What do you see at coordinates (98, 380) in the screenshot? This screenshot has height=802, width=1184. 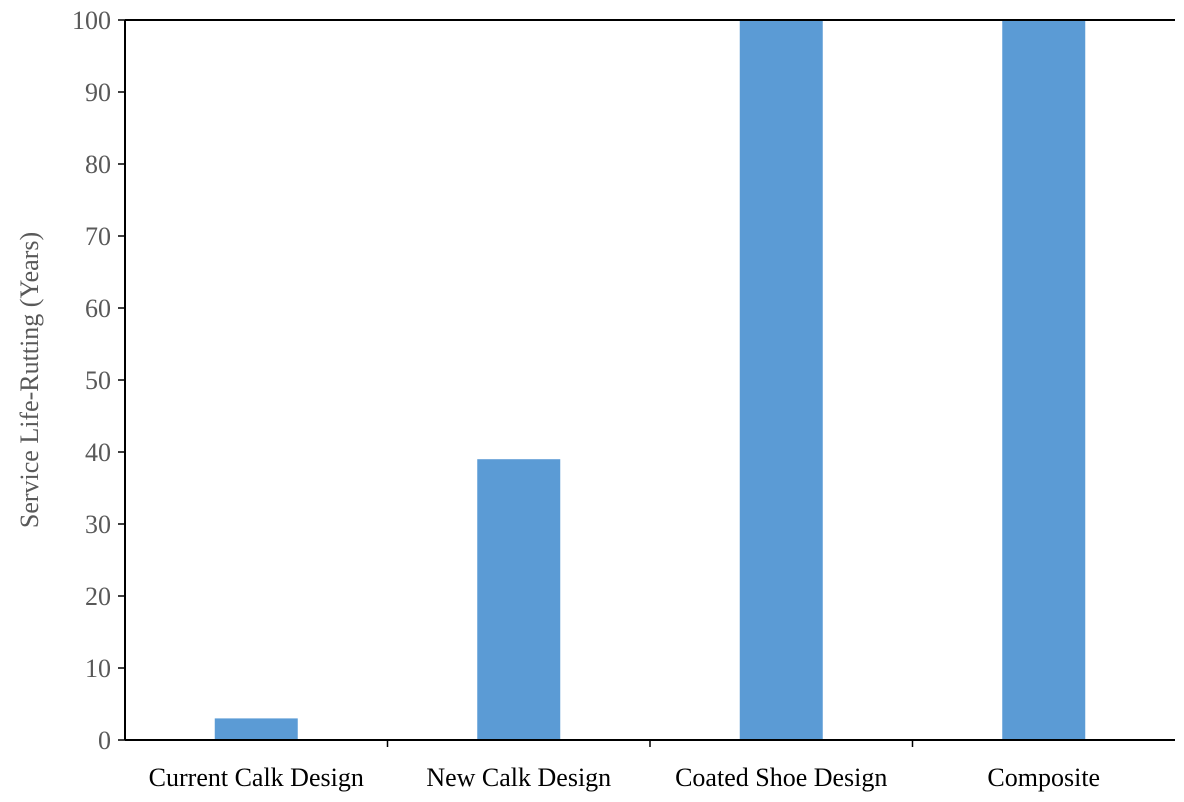 I see `y-tick-label: 50` at bounding box center [98, 380].